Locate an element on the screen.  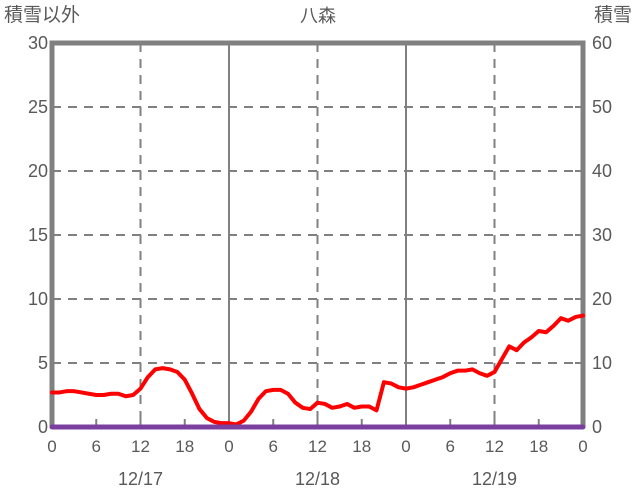
left-tick-label: 30 is located at coordinates (37, 43).